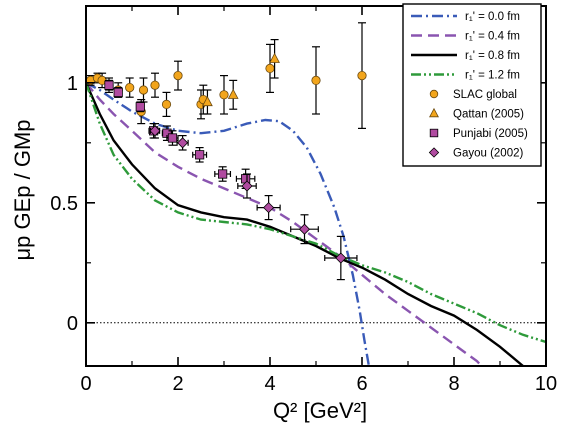  Describe the element at coordinates (490, 134) in the screenshot. I see `legend-label-series-2: Punjabi (2005)` at that location.